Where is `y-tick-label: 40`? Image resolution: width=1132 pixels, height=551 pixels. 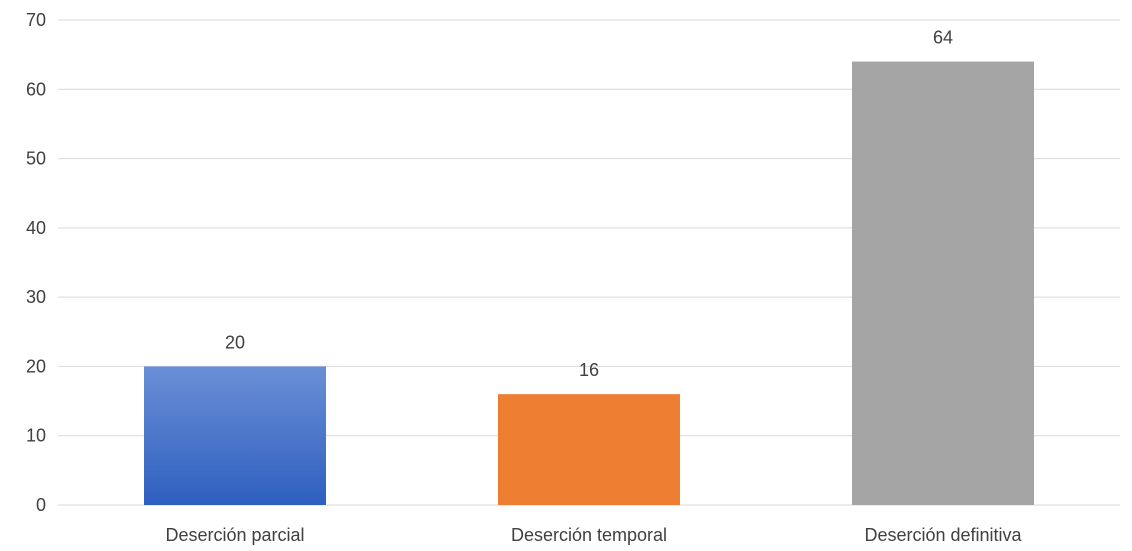
y-tick-label: 40 is located at coordinates (36, 228).